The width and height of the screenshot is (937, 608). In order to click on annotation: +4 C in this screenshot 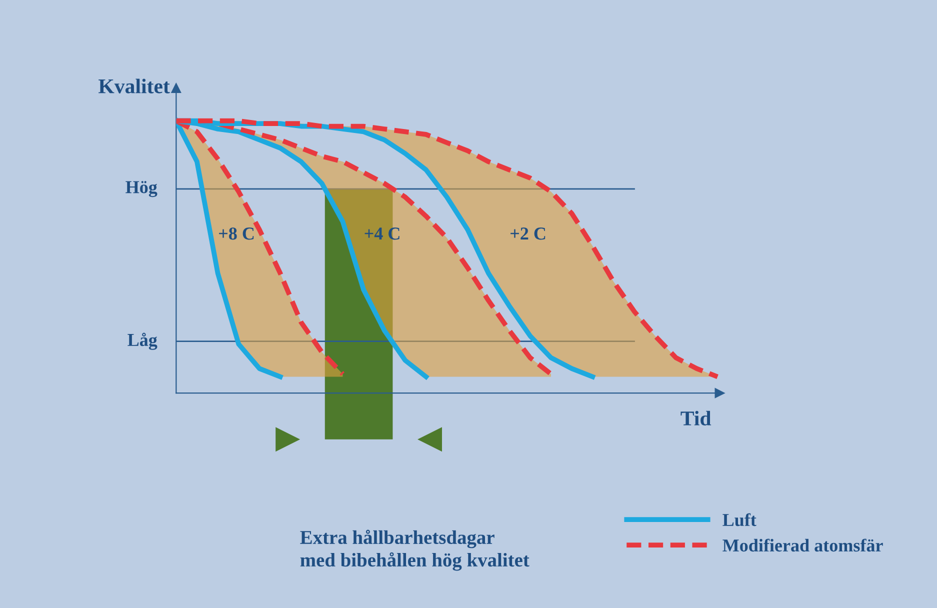, I will do `click(382, 234)`.